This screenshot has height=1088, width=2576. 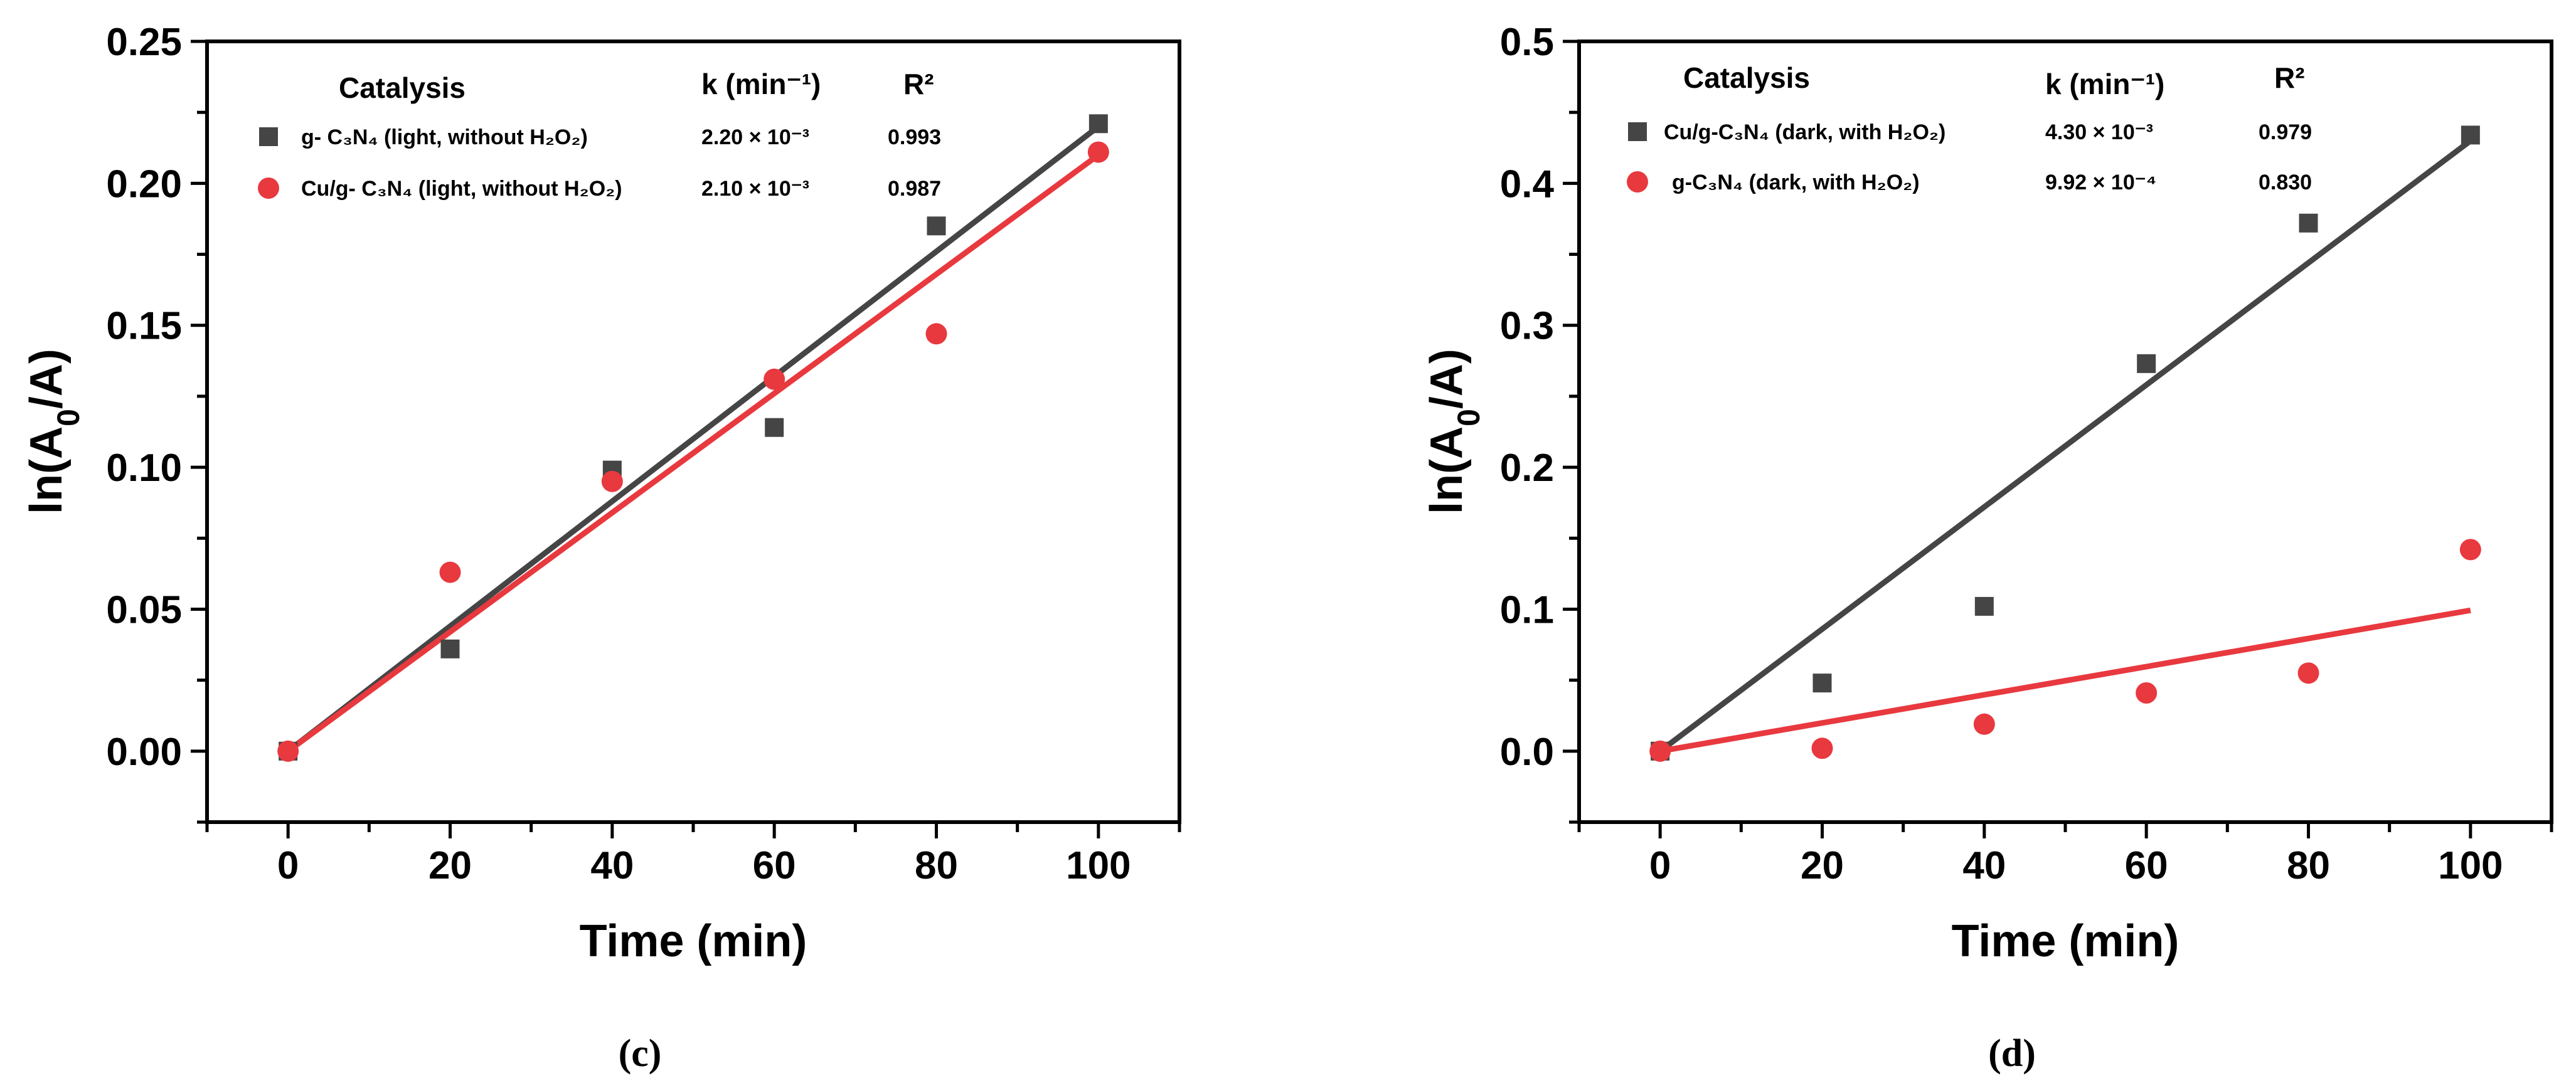 I want to click on legend-marker-gc3n4-dark, so click(x=1638, y=182).